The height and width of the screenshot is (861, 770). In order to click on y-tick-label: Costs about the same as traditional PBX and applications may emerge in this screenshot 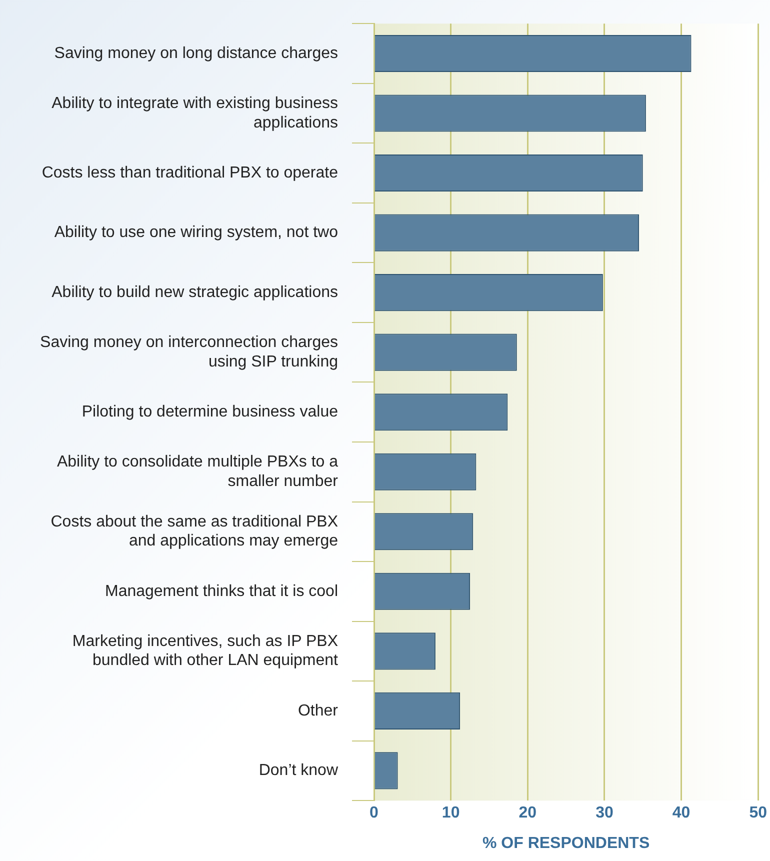, I will do `click(194, 531)`.